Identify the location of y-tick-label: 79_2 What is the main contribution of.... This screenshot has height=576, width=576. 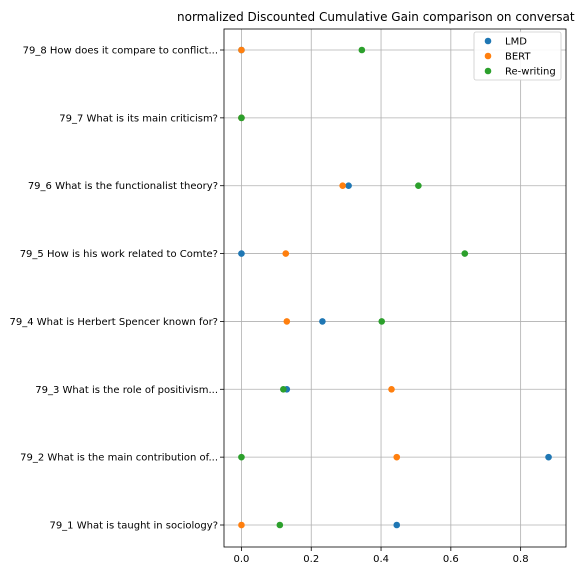
(119, 458).